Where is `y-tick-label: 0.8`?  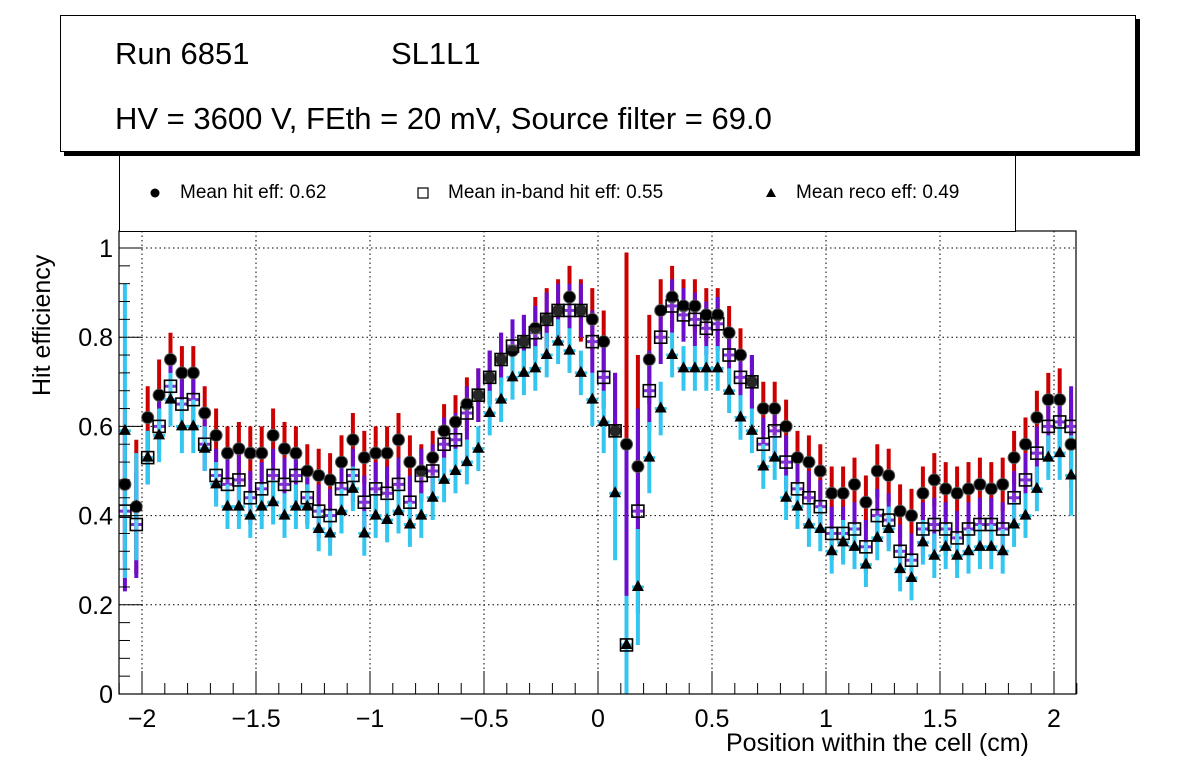 y-tick-label: 0.8 is located at coordinates (95, 338).